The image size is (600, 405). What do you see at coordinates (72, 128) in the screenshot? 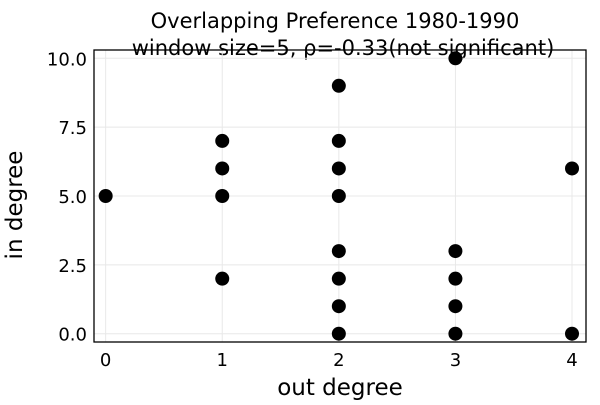
I see `y-tick-label: 7.5` at bounding box center [72, 128].